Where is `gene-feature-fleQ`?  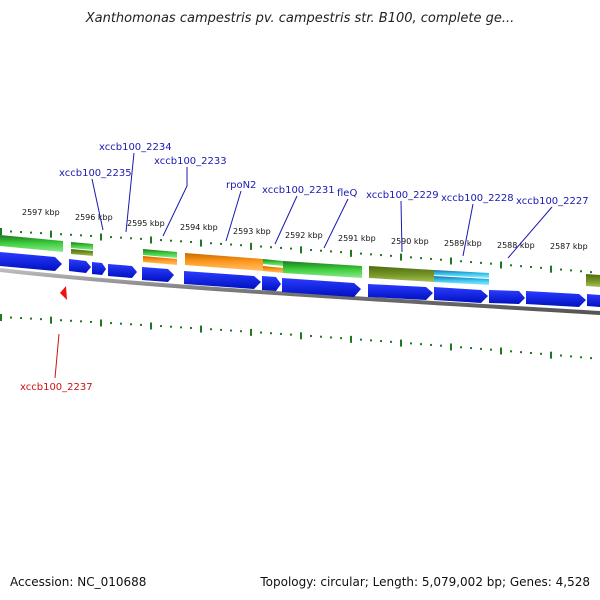
gene-feature-fleQ is located at coordinates (322, 269).